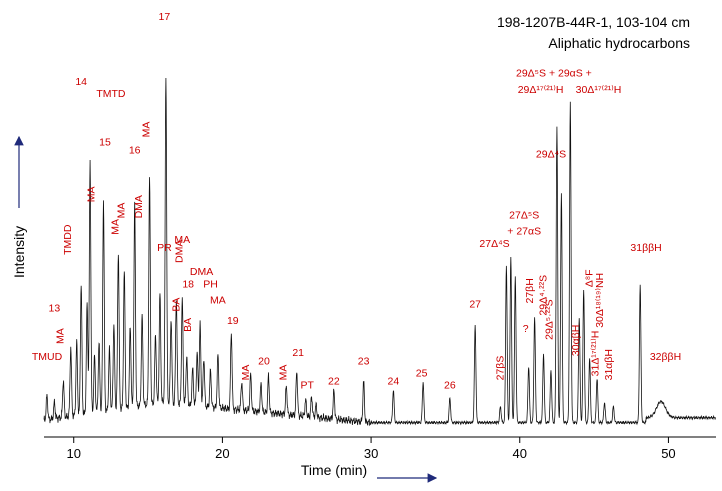  I want to click on peak-label: TMUD, so click(47, 357).